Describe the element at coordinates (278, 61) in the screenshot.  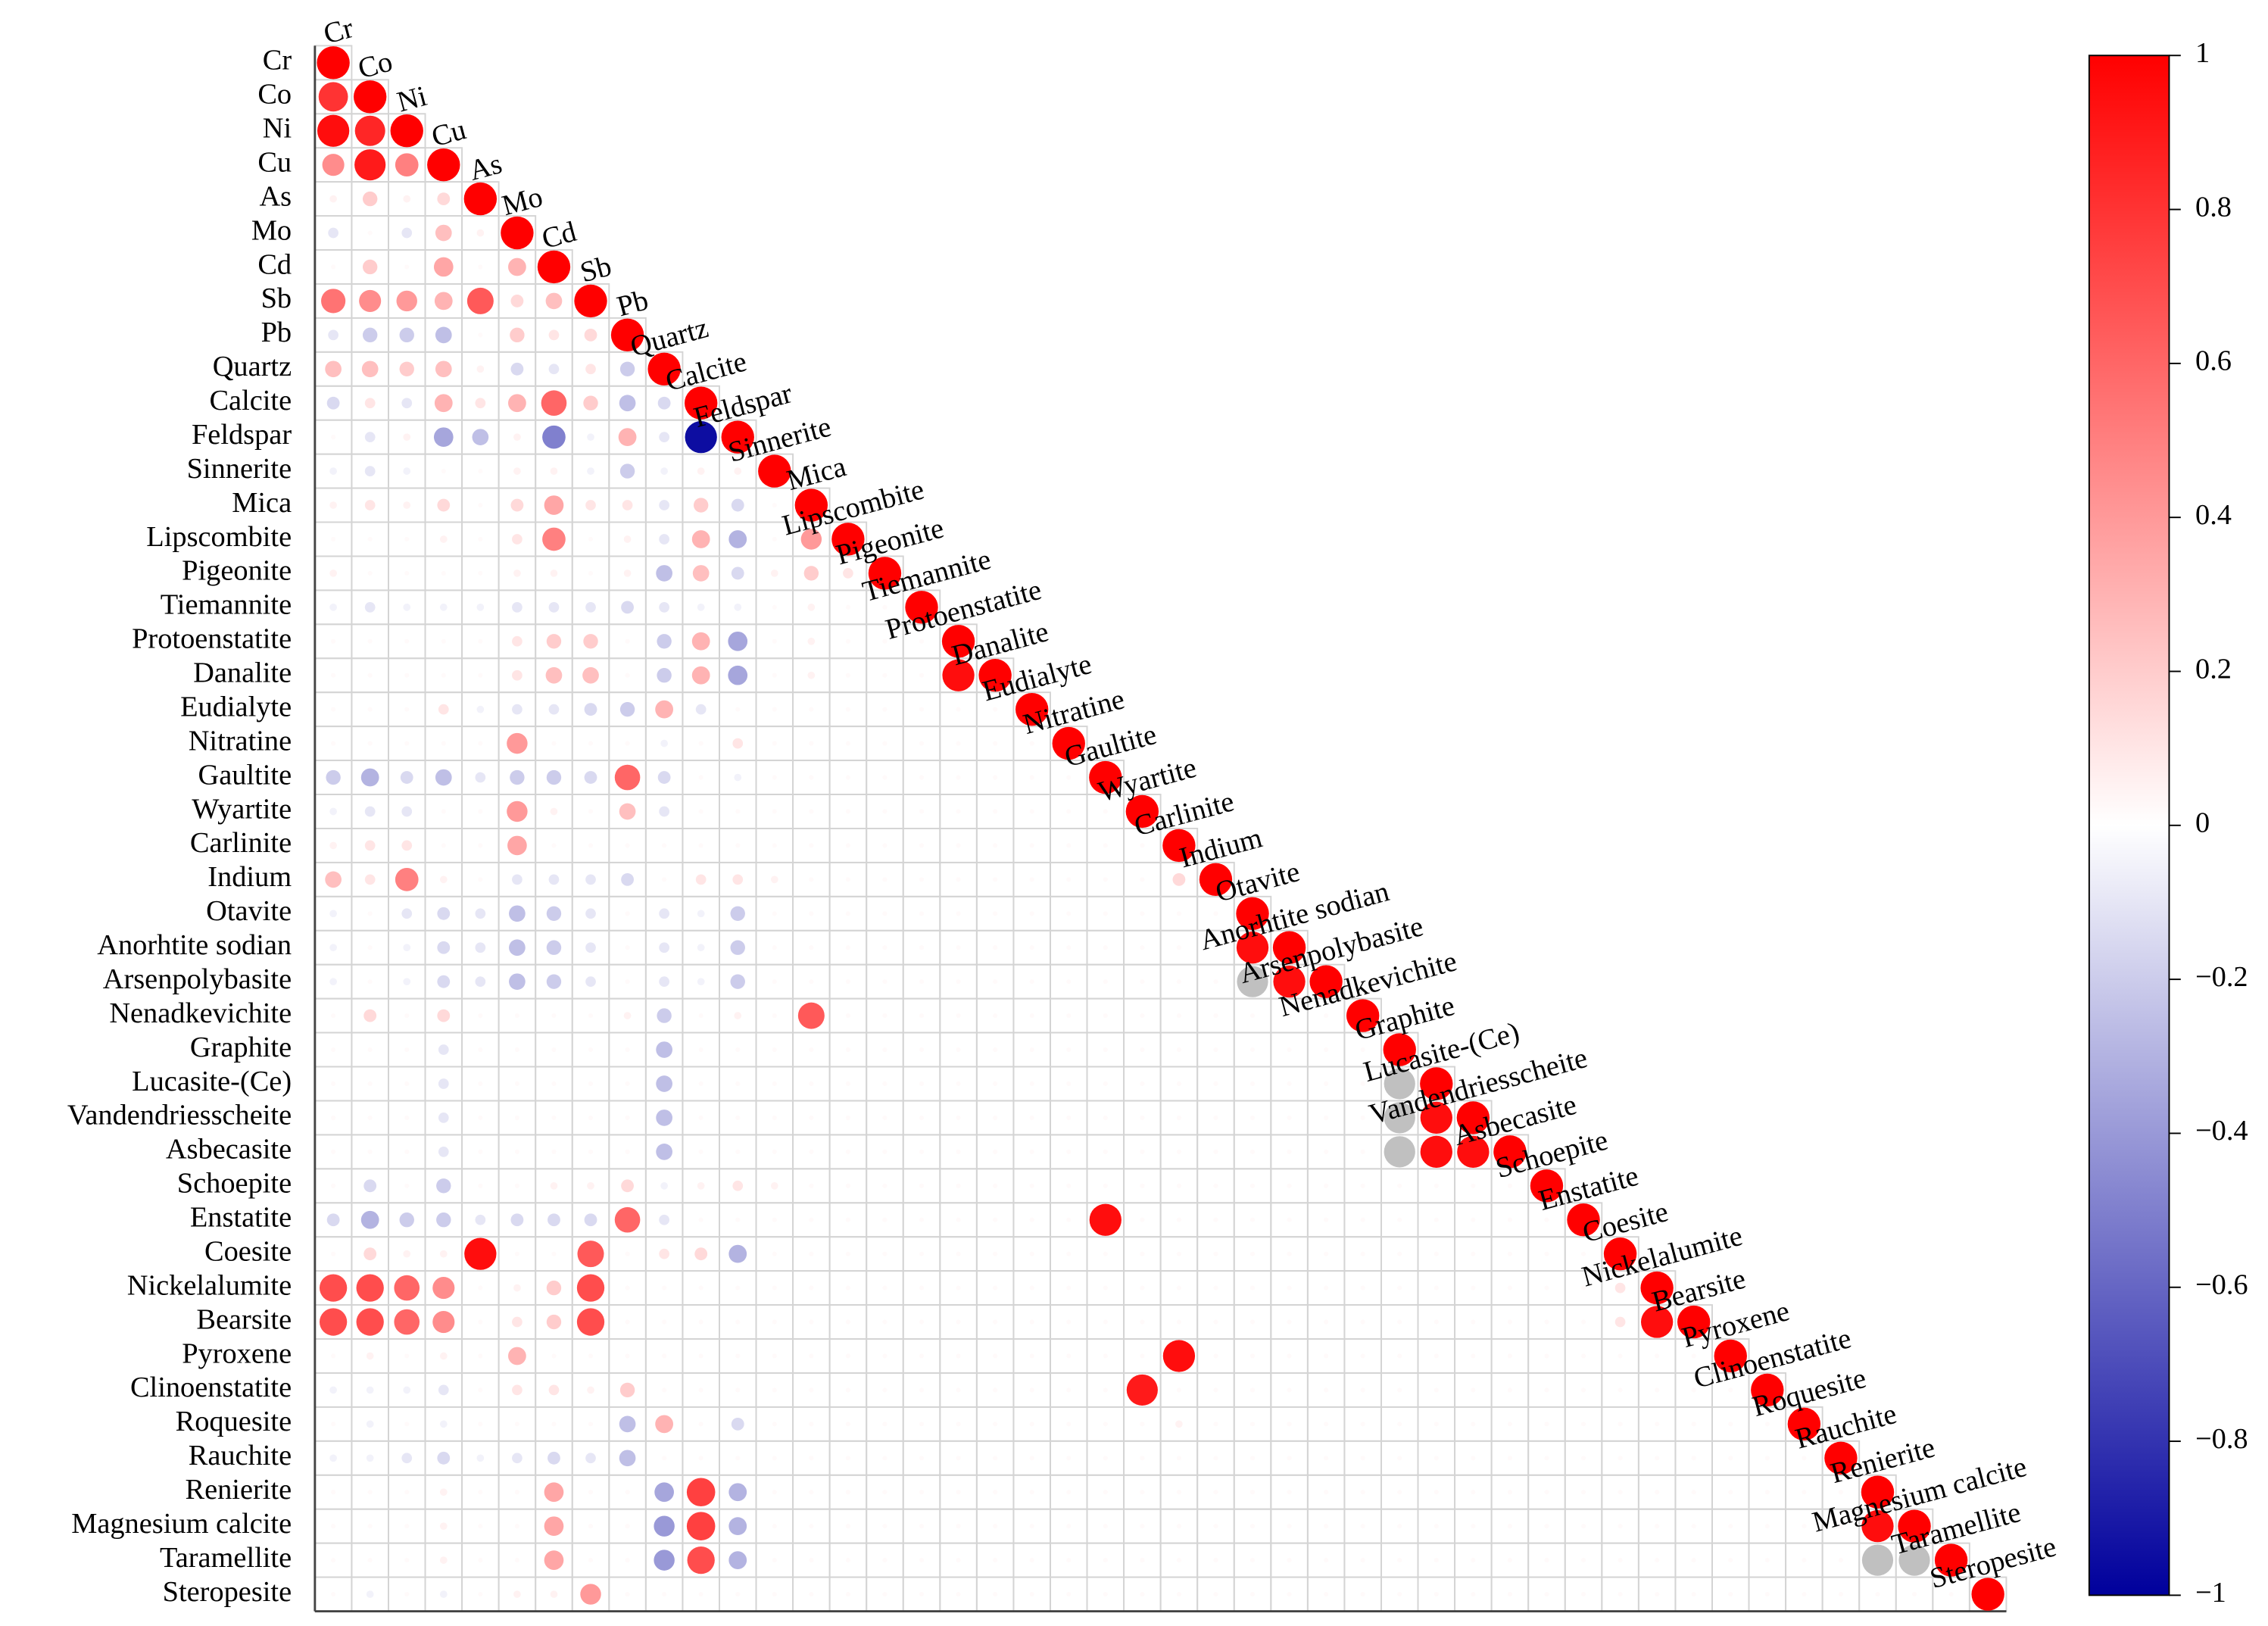
I see `row-label: Cr` at that location.